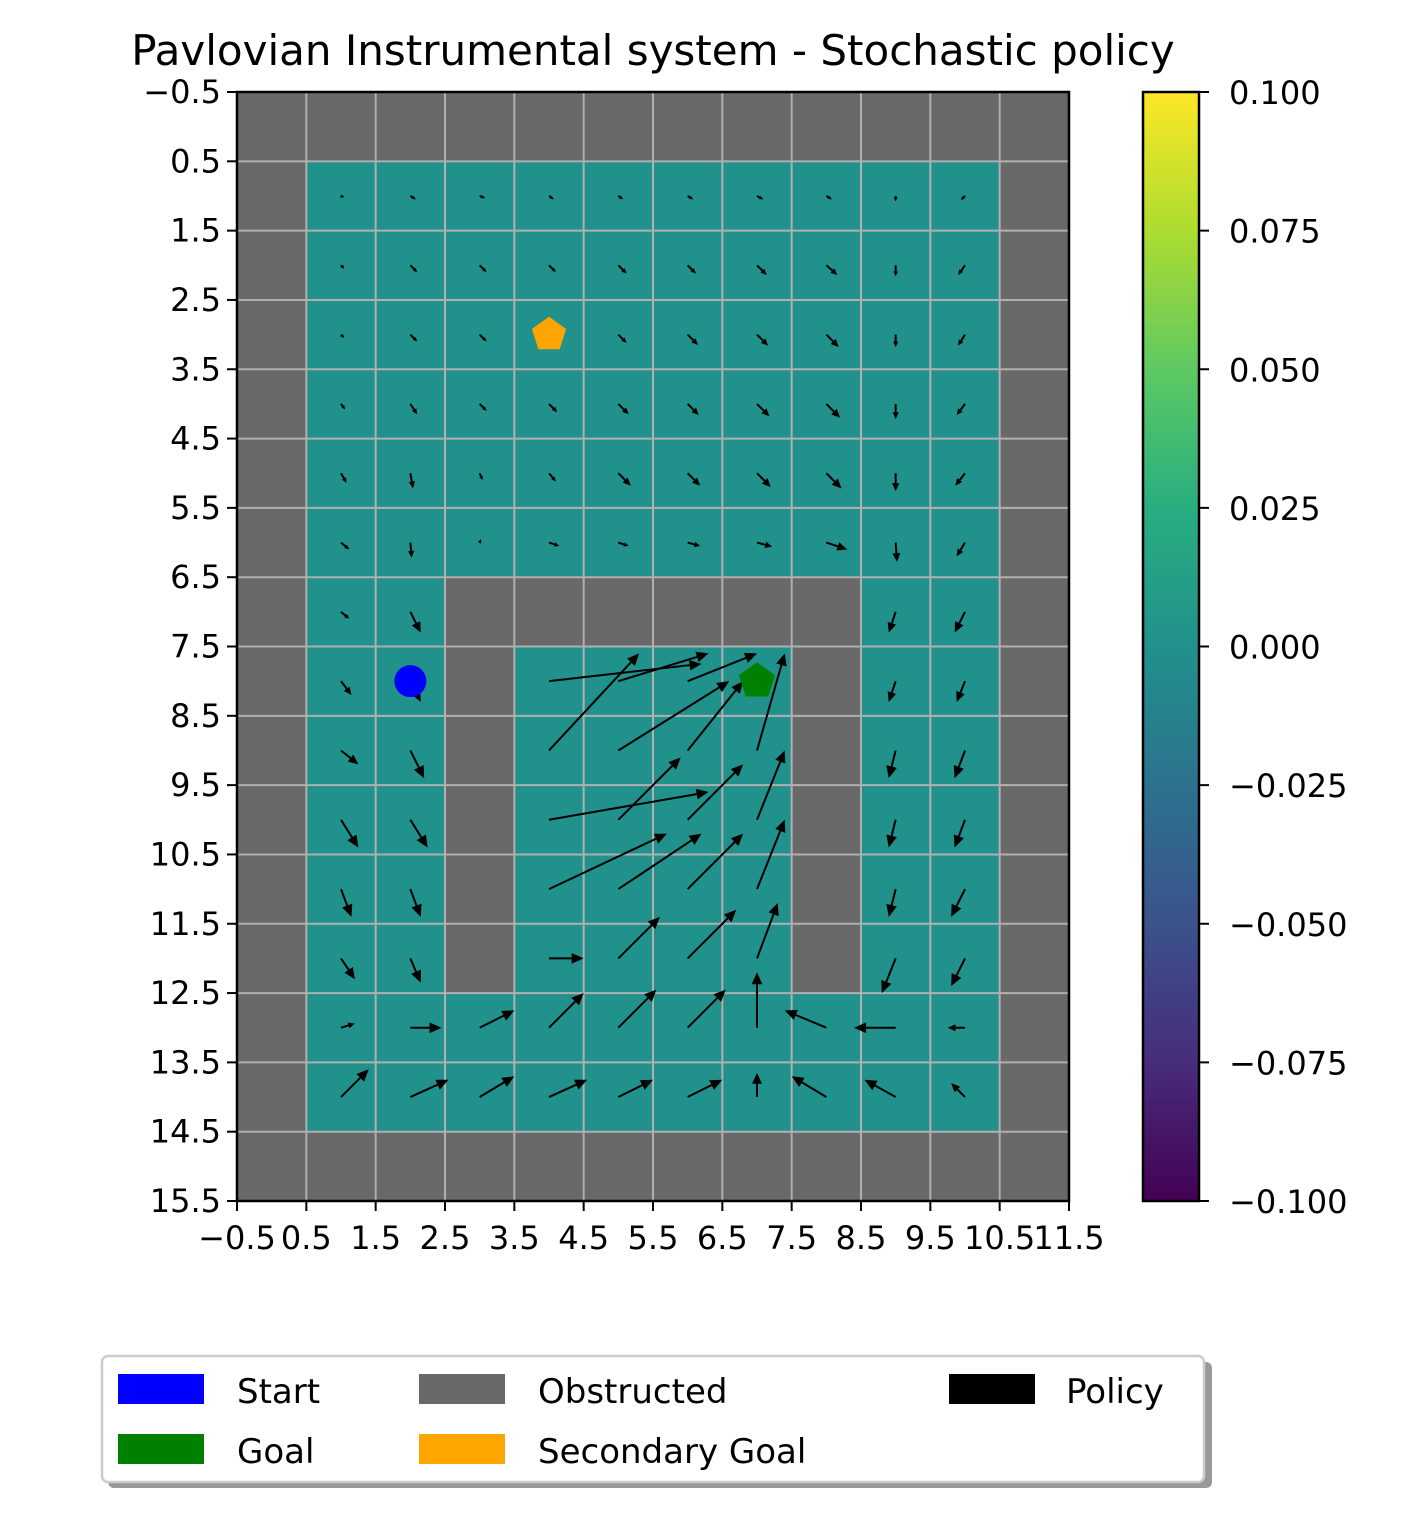 This screenshot has width=1411, height=1519. I want to click on y-tick-label: 8.5, so click(195, 716).